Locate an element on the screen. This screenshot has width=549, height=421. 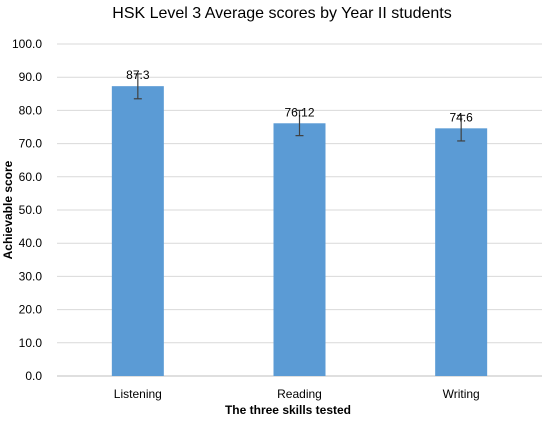
y-tick-label: 20.0 is located at coordinates (31, 310).